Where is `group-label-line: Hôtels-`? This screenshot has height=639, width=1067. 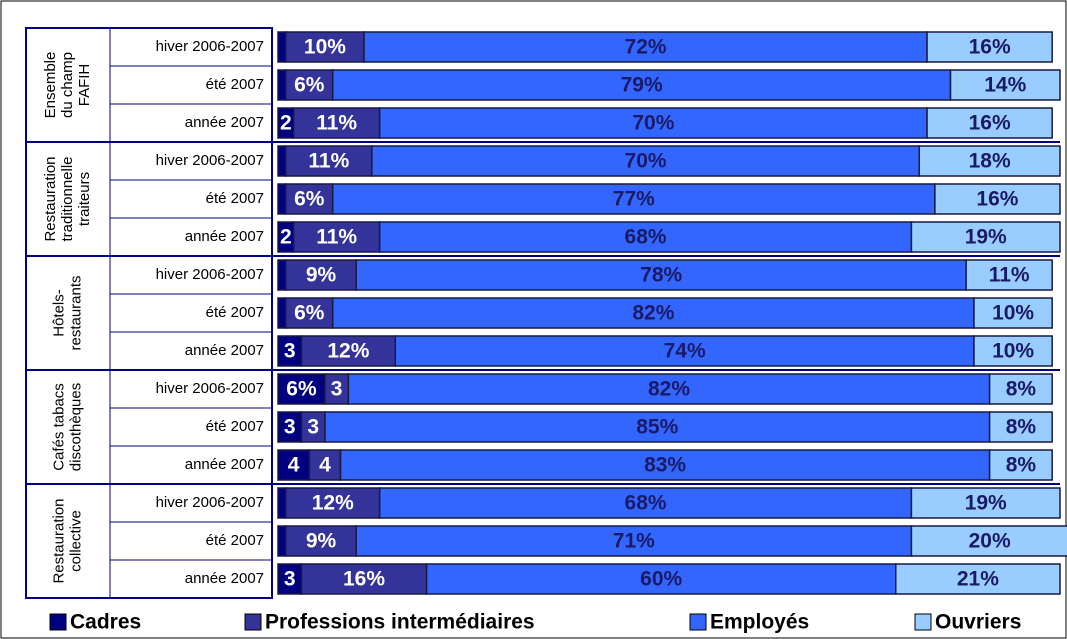 group-label-line: Hôtels- is located at coordinates (58, 313).